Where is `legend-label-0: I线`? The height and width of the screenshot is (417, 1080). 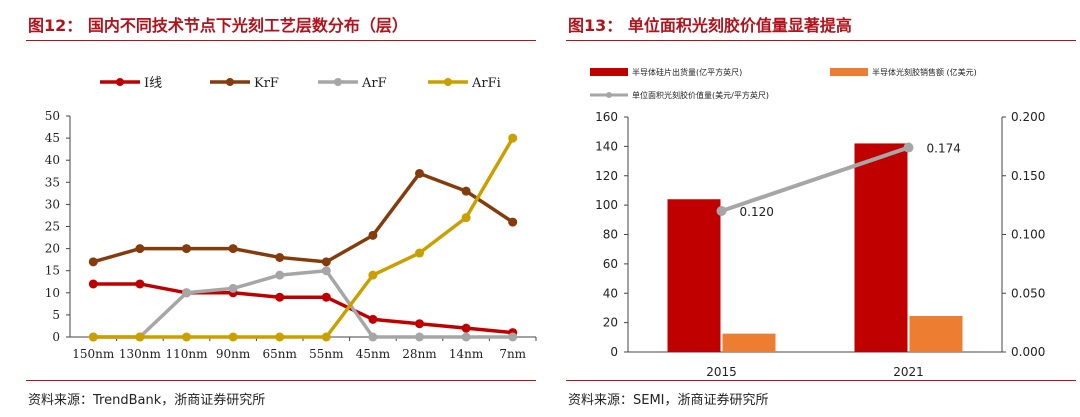
legend-label-0: I线 is located at coordinates (153, 83).